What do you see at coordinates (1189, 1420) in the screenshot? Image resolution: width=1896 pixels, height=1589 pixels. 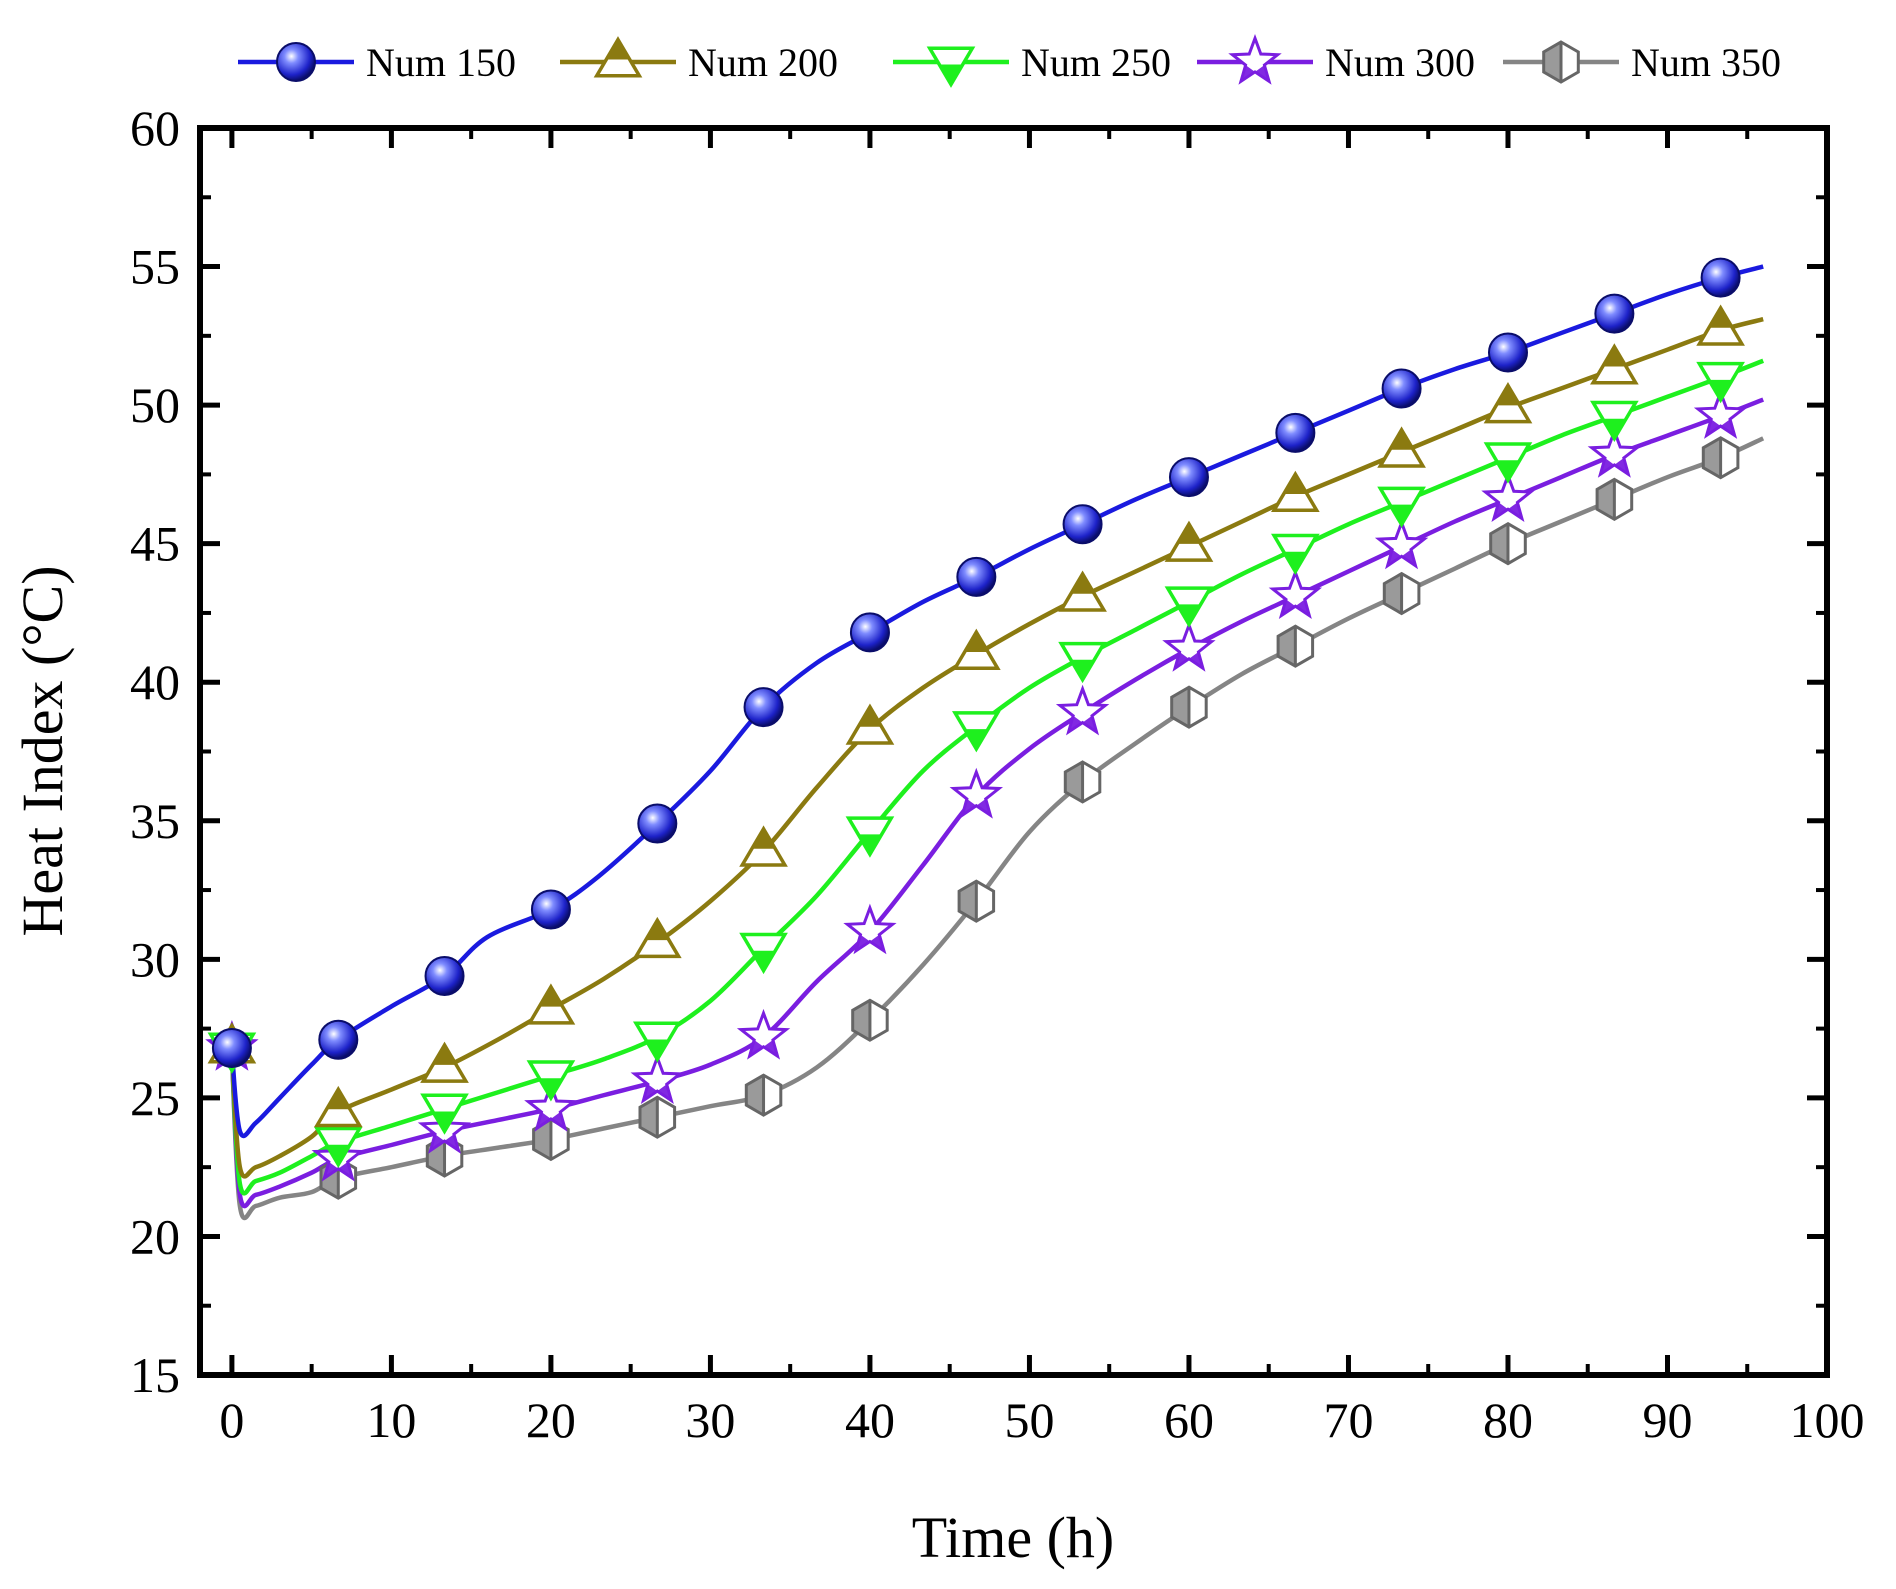 I see `x-tick-label: 60` at bounding box center [1189, 1420].